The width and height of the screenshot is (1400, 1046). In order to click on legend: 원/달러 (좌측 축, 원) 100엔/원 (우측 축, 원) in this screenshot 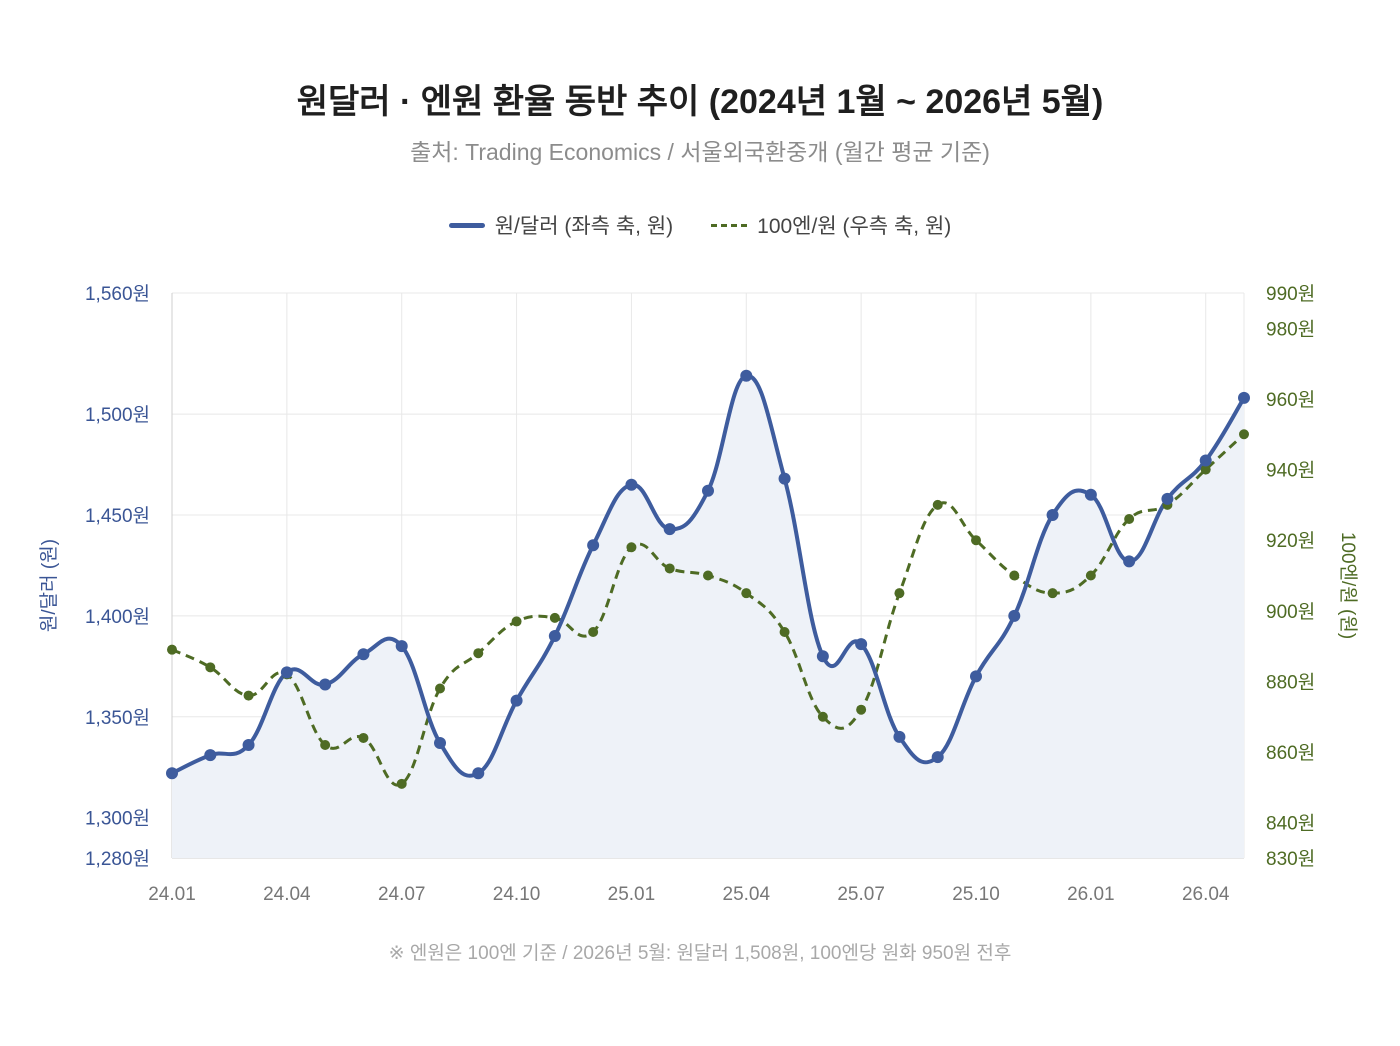, I will do `click(700, 225)`.